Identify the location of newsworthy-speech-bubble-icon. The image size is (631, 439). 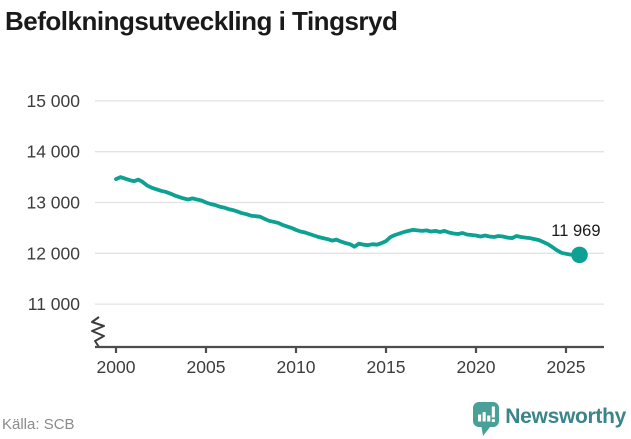
(486, 419).